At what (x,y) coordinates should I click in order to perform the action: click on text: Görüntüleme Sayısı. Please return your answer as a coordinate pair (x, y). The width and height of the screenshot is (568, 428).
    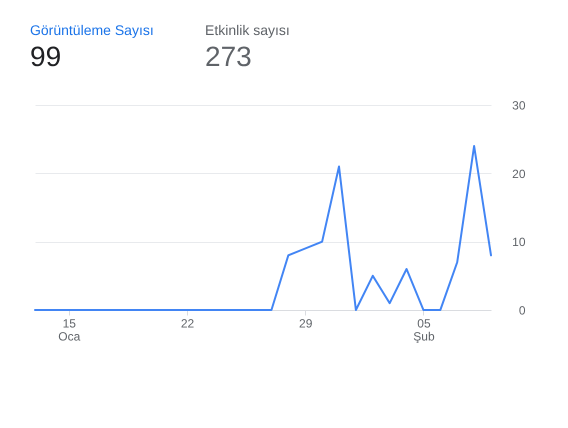
    Looking at the image, I should click on (92, 30).